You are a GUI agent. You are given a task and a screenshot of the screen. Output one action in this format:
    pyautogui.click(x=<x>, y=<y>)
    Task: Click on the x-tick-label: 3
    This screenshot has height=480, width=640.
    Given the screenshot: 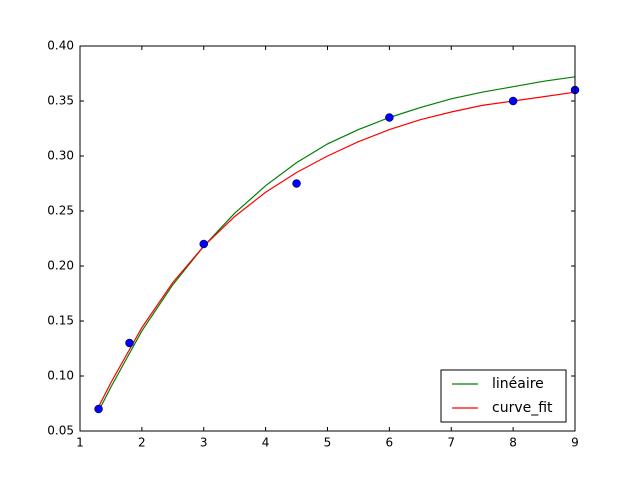 What is the action you would take?
    pyautogui.click(x=204, y=443)
    